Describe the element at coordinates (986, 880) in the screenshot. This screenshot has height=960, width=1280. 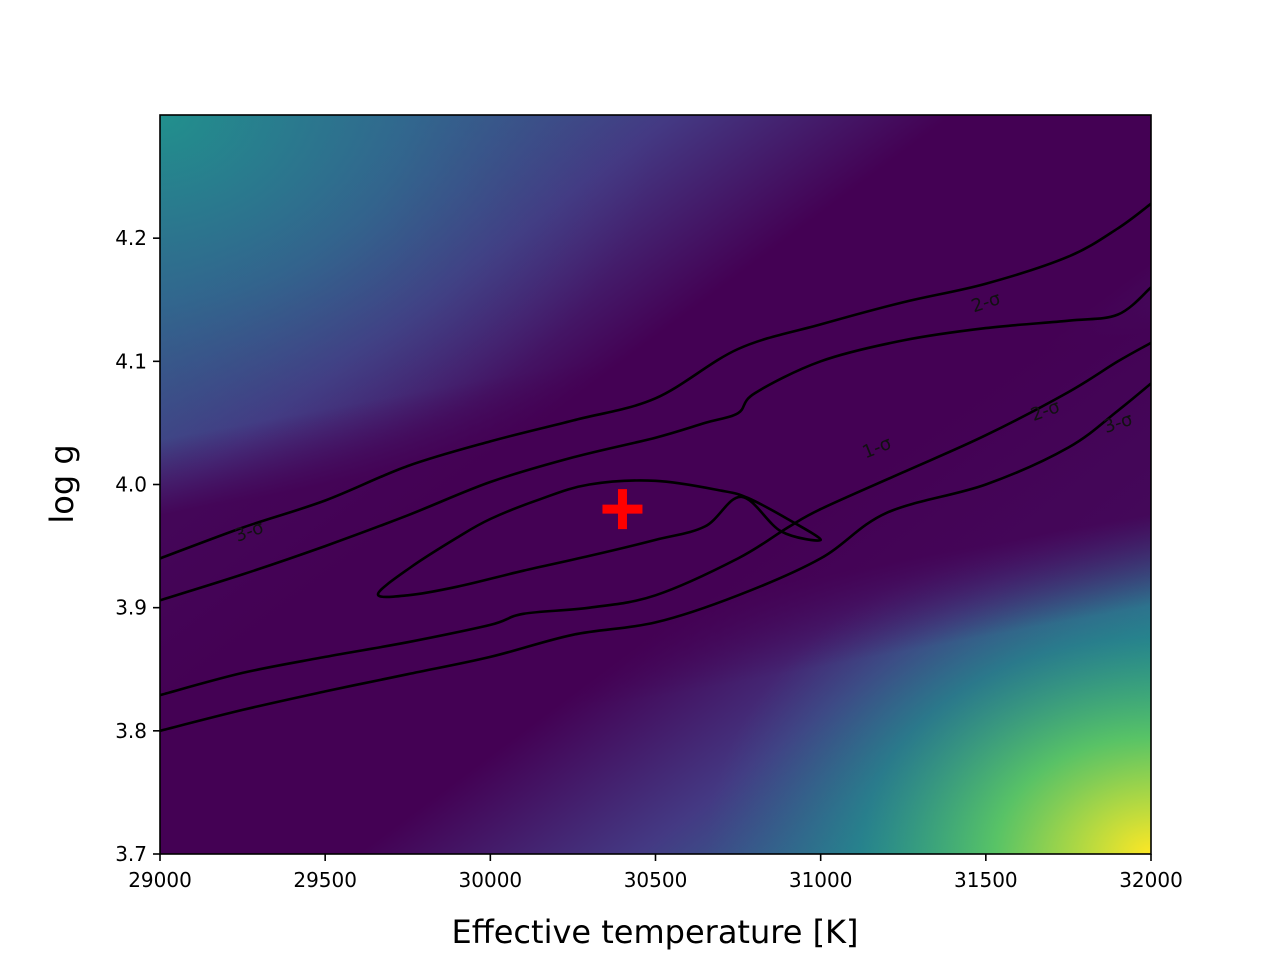
I see `x-tick-label-5: 31500` at that location.